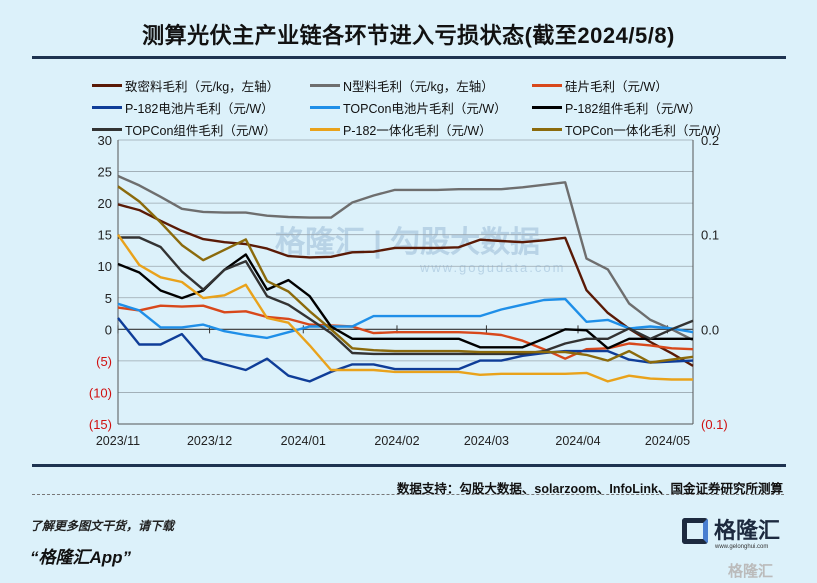 Image resolution: width=817 pixels, height=583 pixels. Describe the element at coordinates (104, 361) in the screenshot. I see `y-left-tick-label: (5)` at that location.